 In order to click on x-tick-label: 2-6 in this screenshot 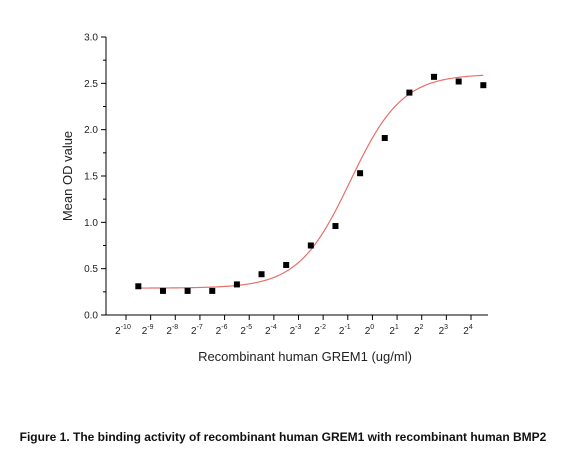, I will do `click(222, 330)`.